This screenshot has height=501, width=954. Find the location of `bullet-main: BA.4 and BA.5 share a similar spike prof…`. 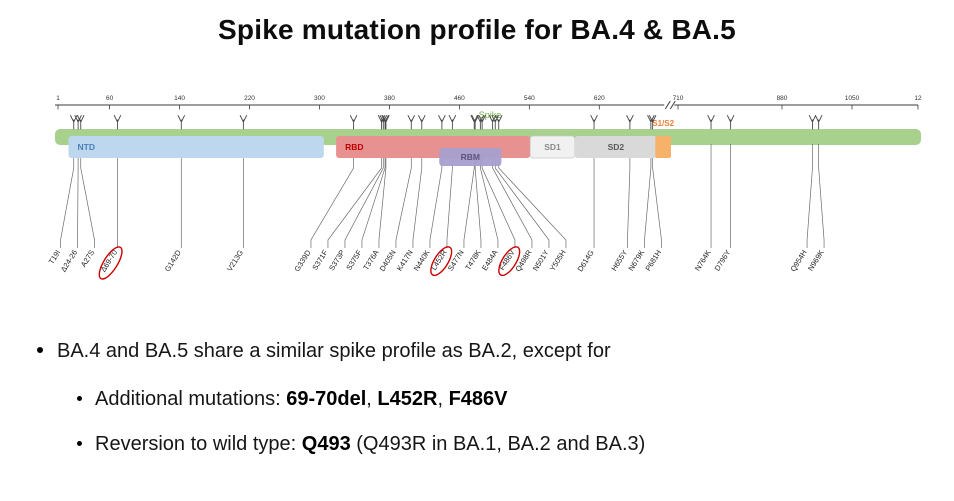

bullet-main: BA.4 and BA.5 share a similar spike prof… is located at coordinates (477, 351).